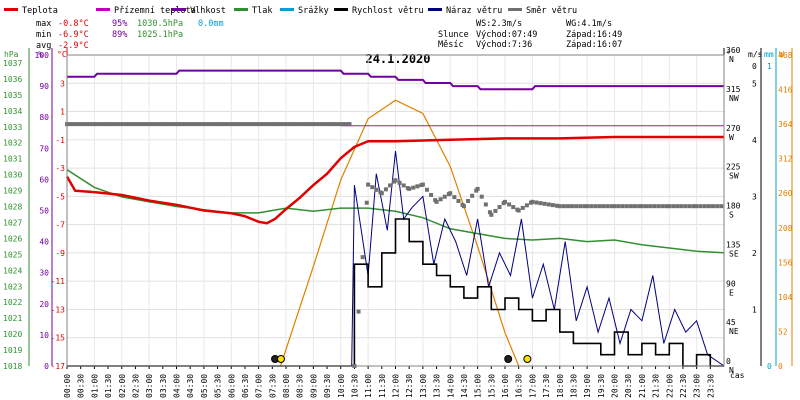 The width and height of the screenshot is (800, 400). What do you see at coordinates (656, 386) in the screenshot?
I see `time-tick-label: 21:30` at bounding box center [656, 386].